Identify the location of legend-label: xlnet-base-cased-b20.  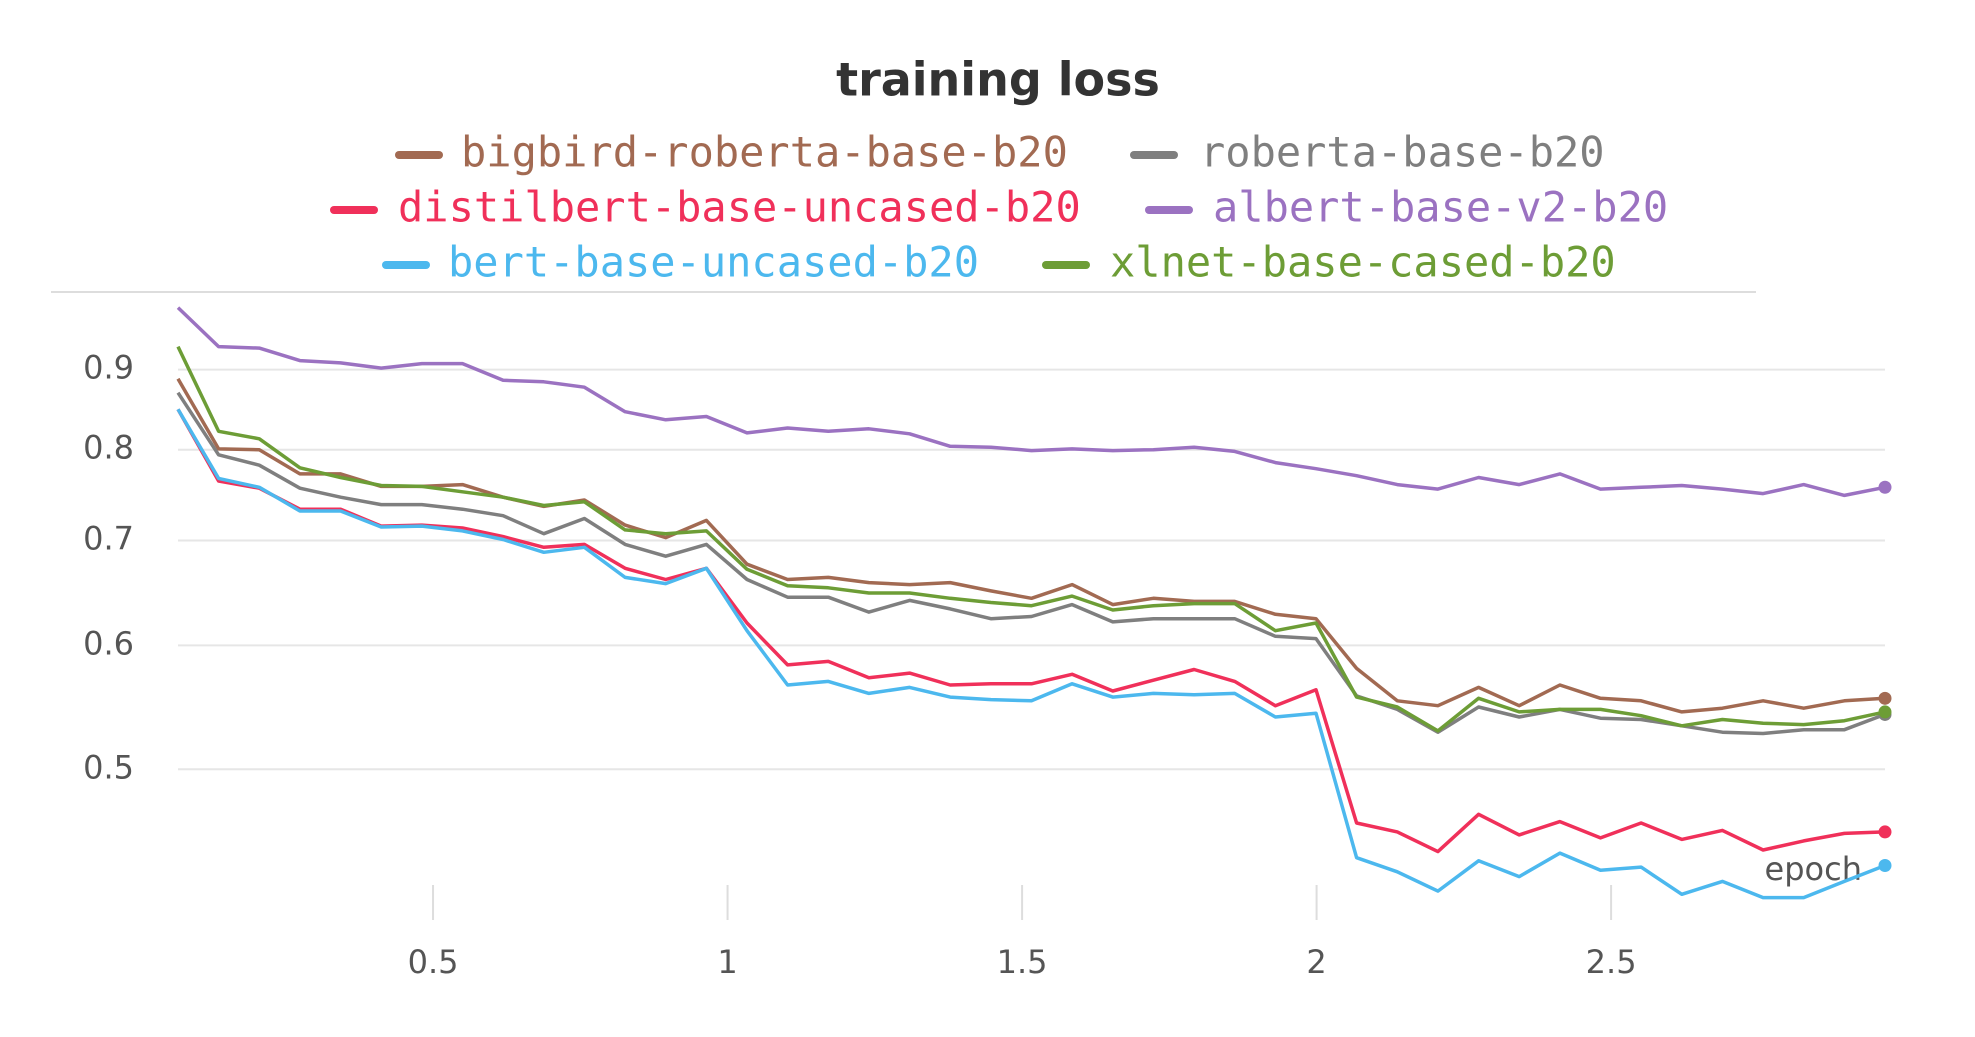
(1363, 262).